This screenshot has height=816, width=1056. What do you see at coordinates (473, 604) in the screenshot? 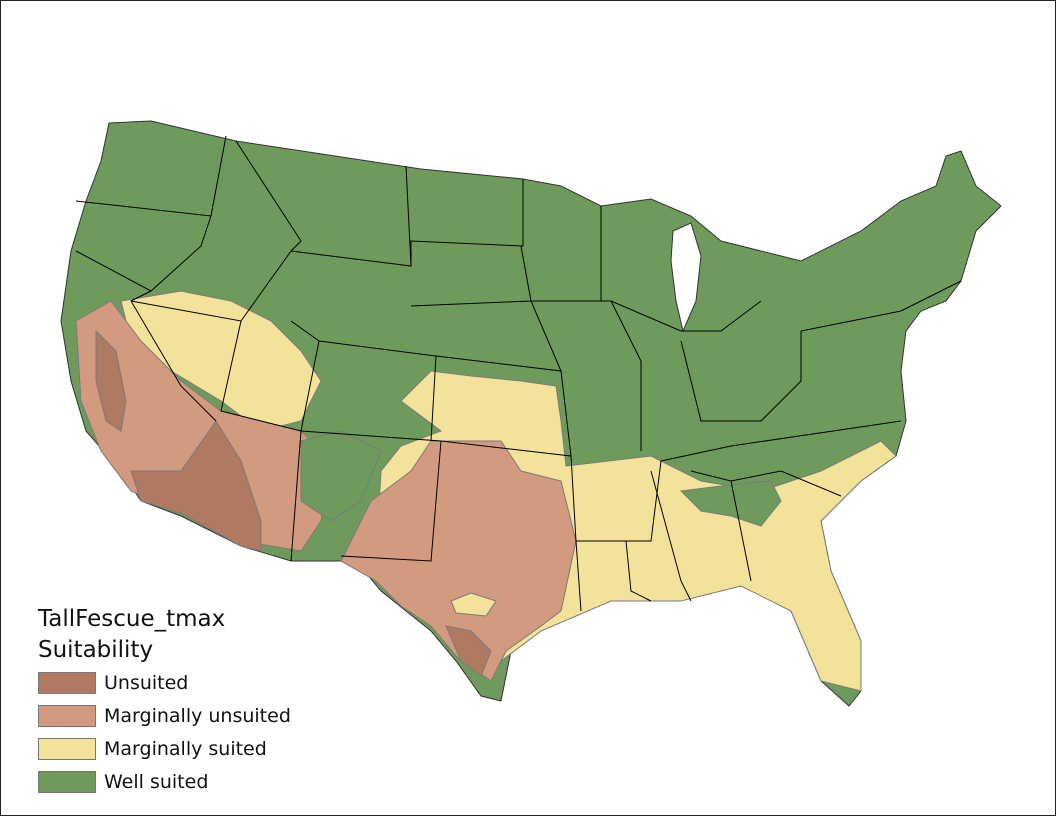
I see `marginally-suited-area-hill-country` at bounding box center [473, 604].